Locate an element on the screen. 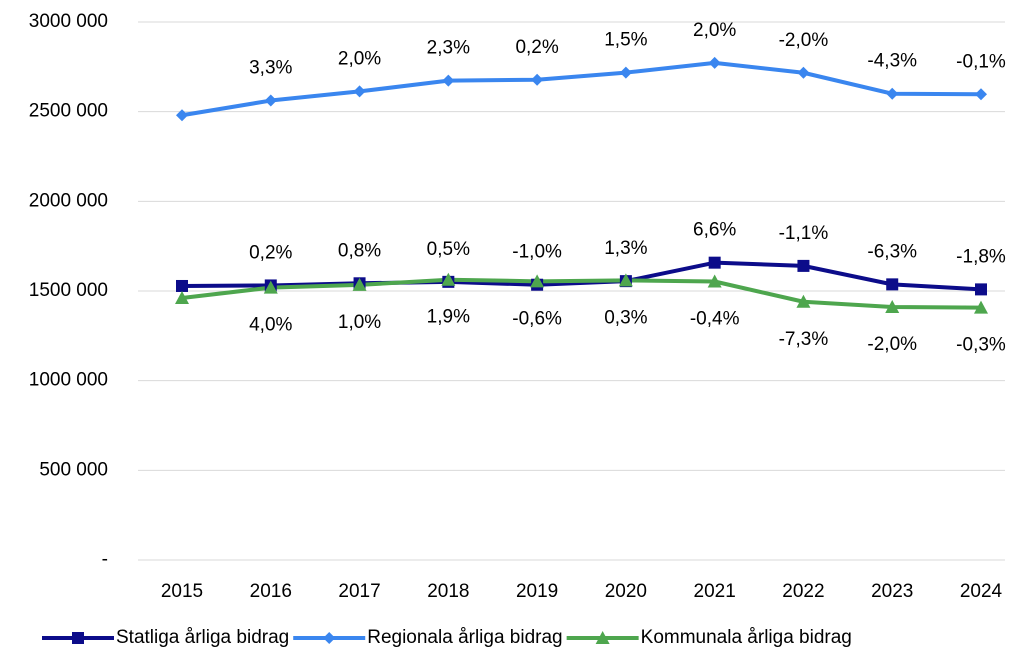  x-tick-label: 2017 is located at coordinates (359, 591).